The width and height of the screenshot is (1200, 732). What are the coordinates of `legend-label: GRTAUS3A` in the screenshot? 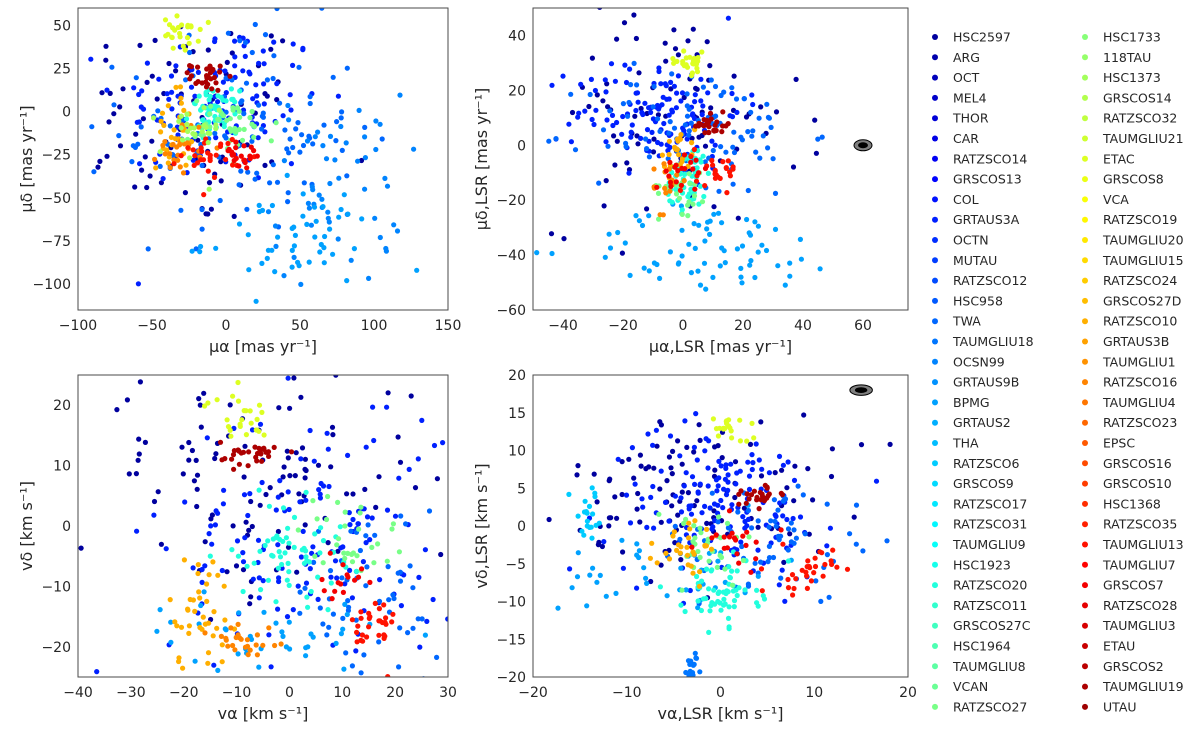 It's located at (986, 219).